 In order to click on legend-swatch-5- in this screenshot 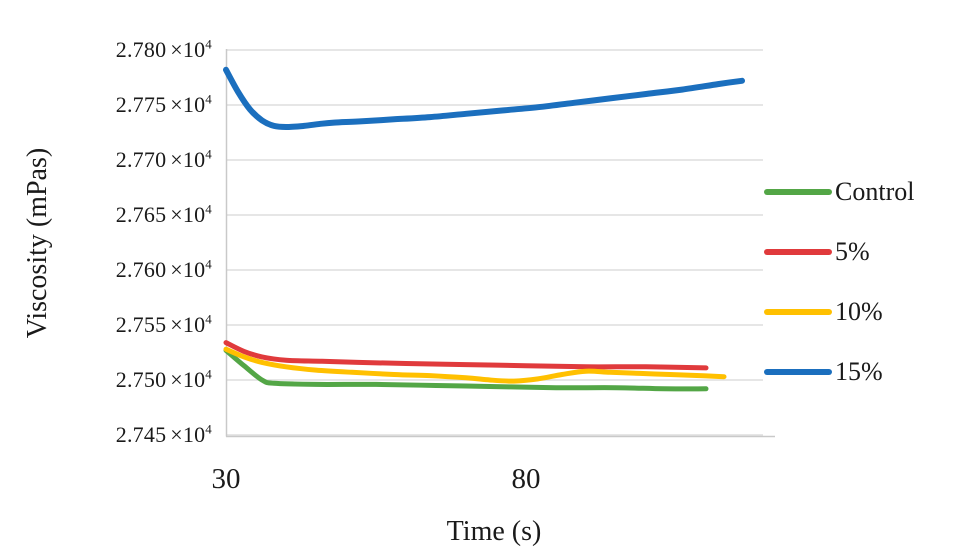, I will do `click(798, 252)`.